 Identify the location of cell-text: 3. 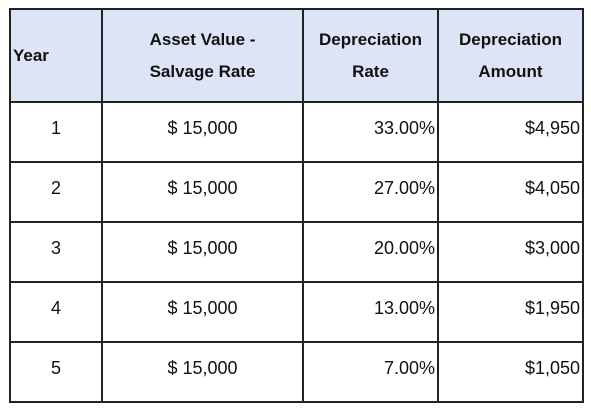
(55, 247).